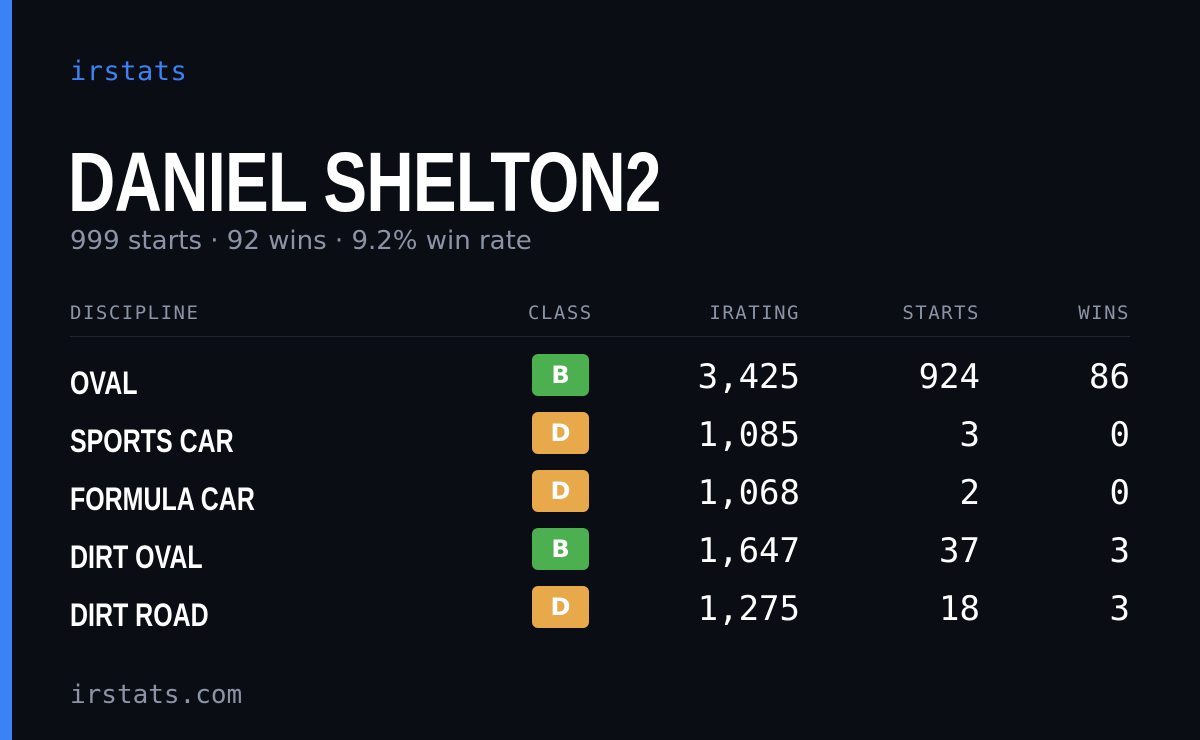  Describe the element at coordinates (600, 382) in the screenshot. I see `table-row: OVAL B 3,425 924 86` at that location.